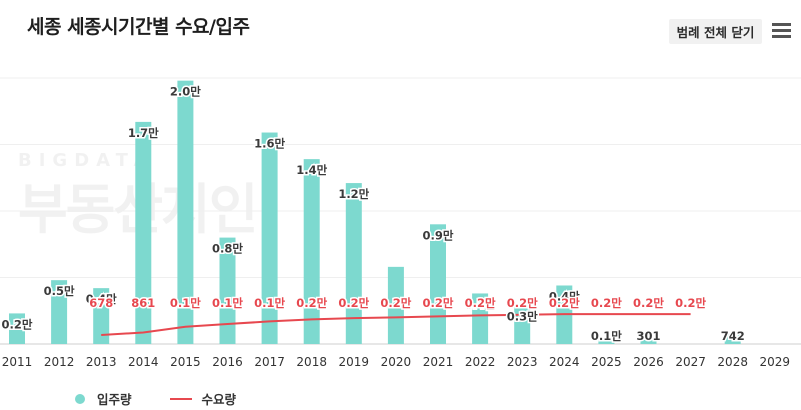  What do you see at coordinates (564, 303) in the screenshot?
I see `line-label-2024: 0.2만` at bounding box center [564, 303].